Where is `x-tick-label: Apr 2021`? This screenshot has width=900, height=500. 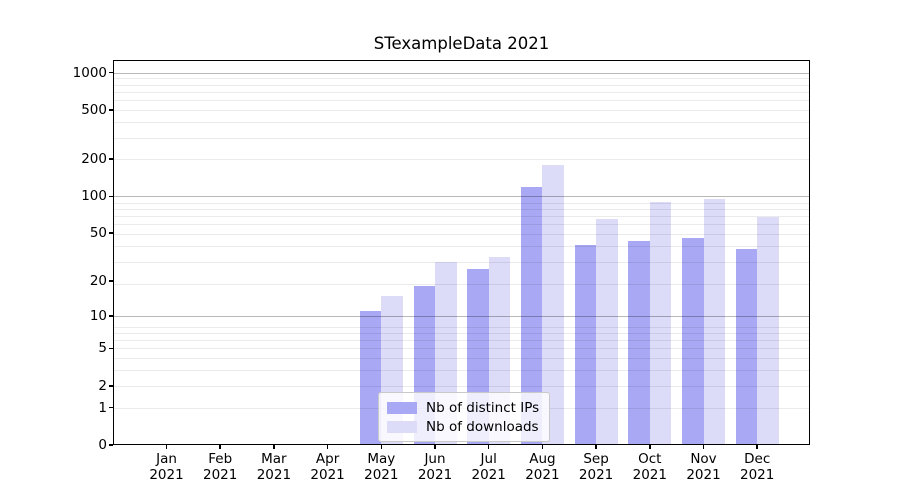
x-tick-label: Apr 2021 is located at coordinates (328, 467).